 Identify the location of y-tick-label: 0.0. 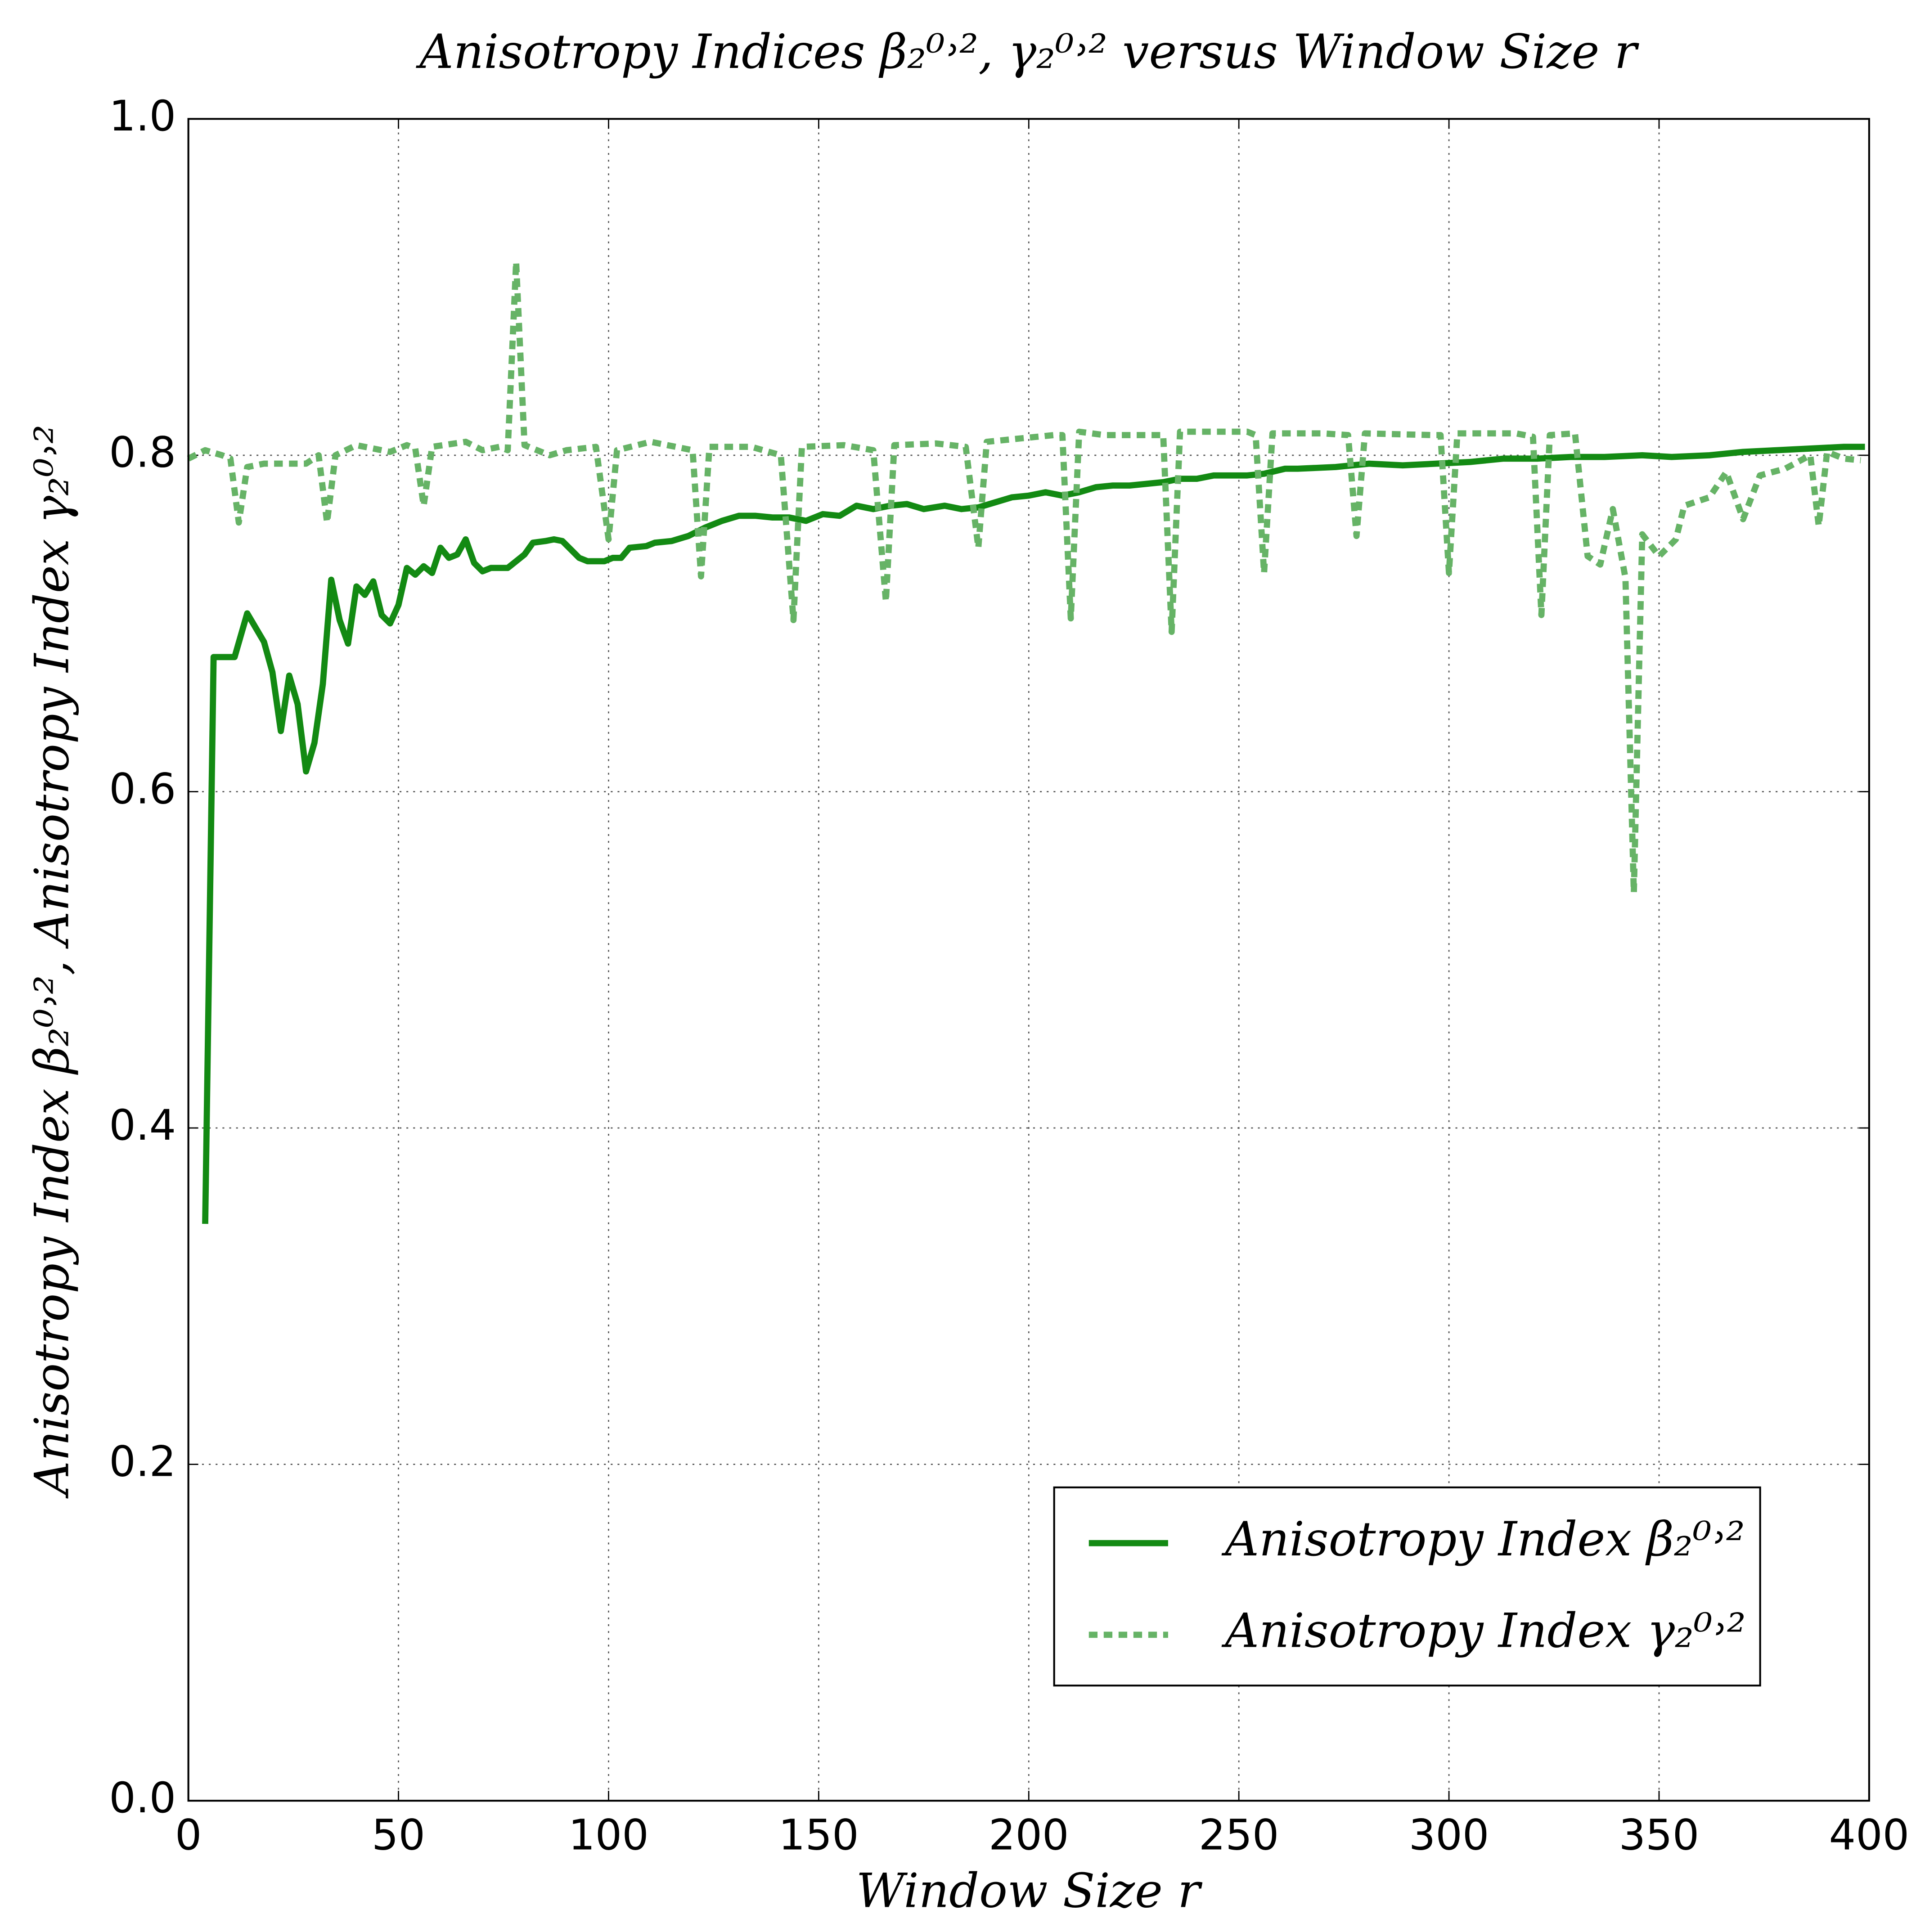
(142, 1798).